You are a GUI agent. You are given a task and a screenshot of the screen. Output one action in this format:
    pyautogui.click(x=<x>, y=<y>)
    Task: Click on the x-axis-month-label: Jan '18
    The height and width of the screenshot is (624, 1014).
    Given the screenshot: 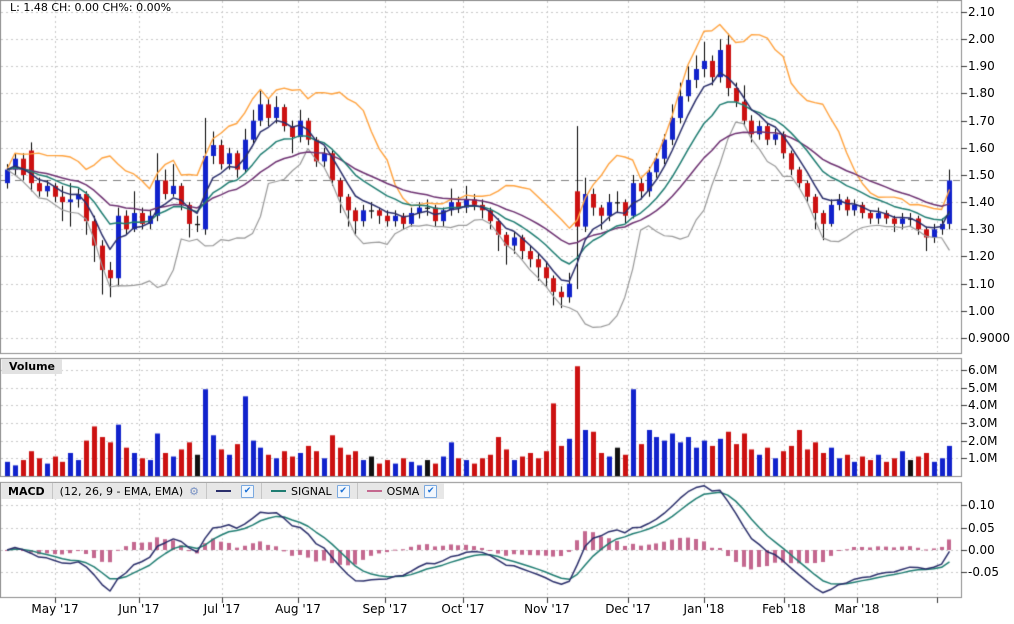 What is the action you would take?
    pyautogui.click(x=704, y=609)
    